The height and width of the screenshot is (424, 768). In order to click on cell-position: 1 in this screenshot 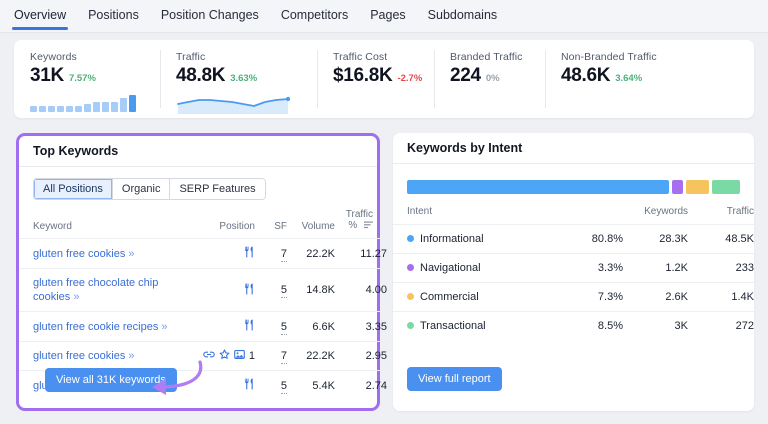, I will do `click(218, 356)`.